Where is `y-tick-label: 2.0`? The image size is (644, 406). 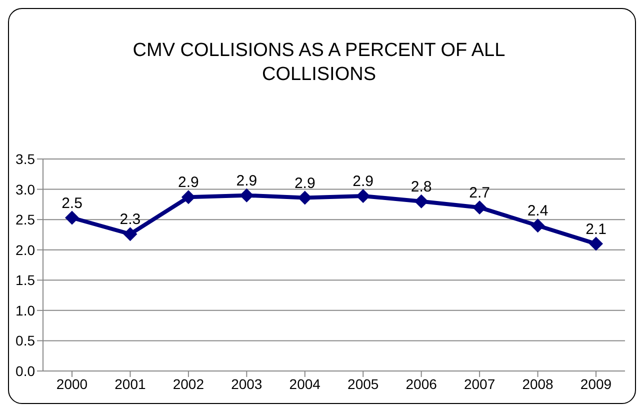
y-tick-label: 2.0 is located at coordinates (26, 250).